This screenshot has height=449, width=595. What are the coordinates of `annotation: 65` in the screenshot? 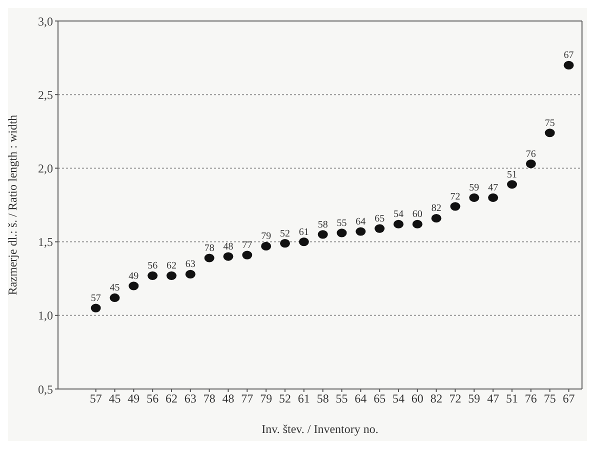 It's located at (379, 219).